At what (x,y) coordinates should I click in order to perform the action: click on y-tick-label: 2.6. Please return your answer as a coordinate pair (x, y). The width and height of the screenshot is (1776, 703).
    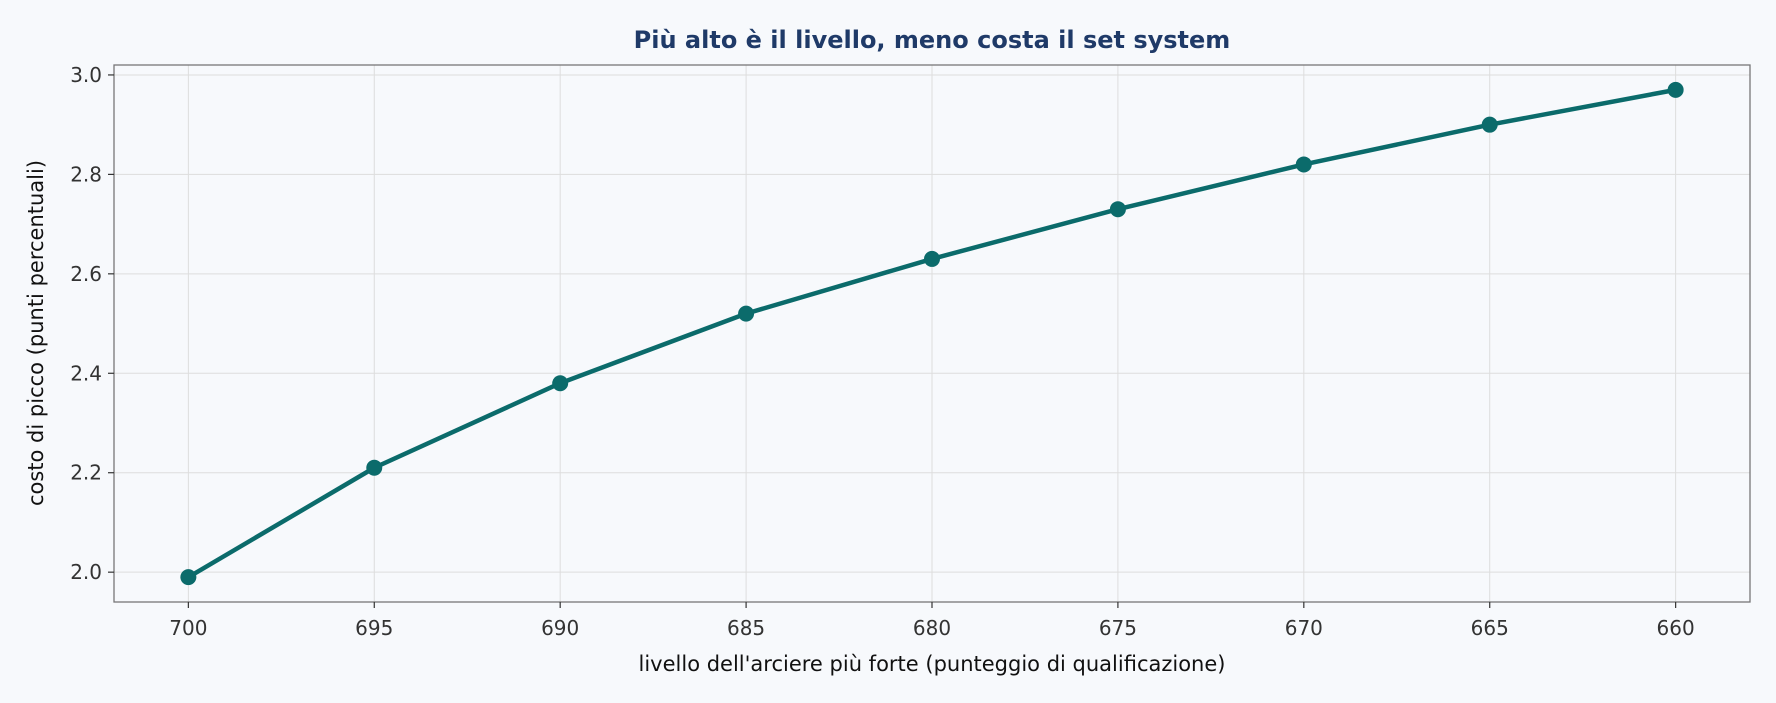
    Looking at the image, I should click on (86, 274).